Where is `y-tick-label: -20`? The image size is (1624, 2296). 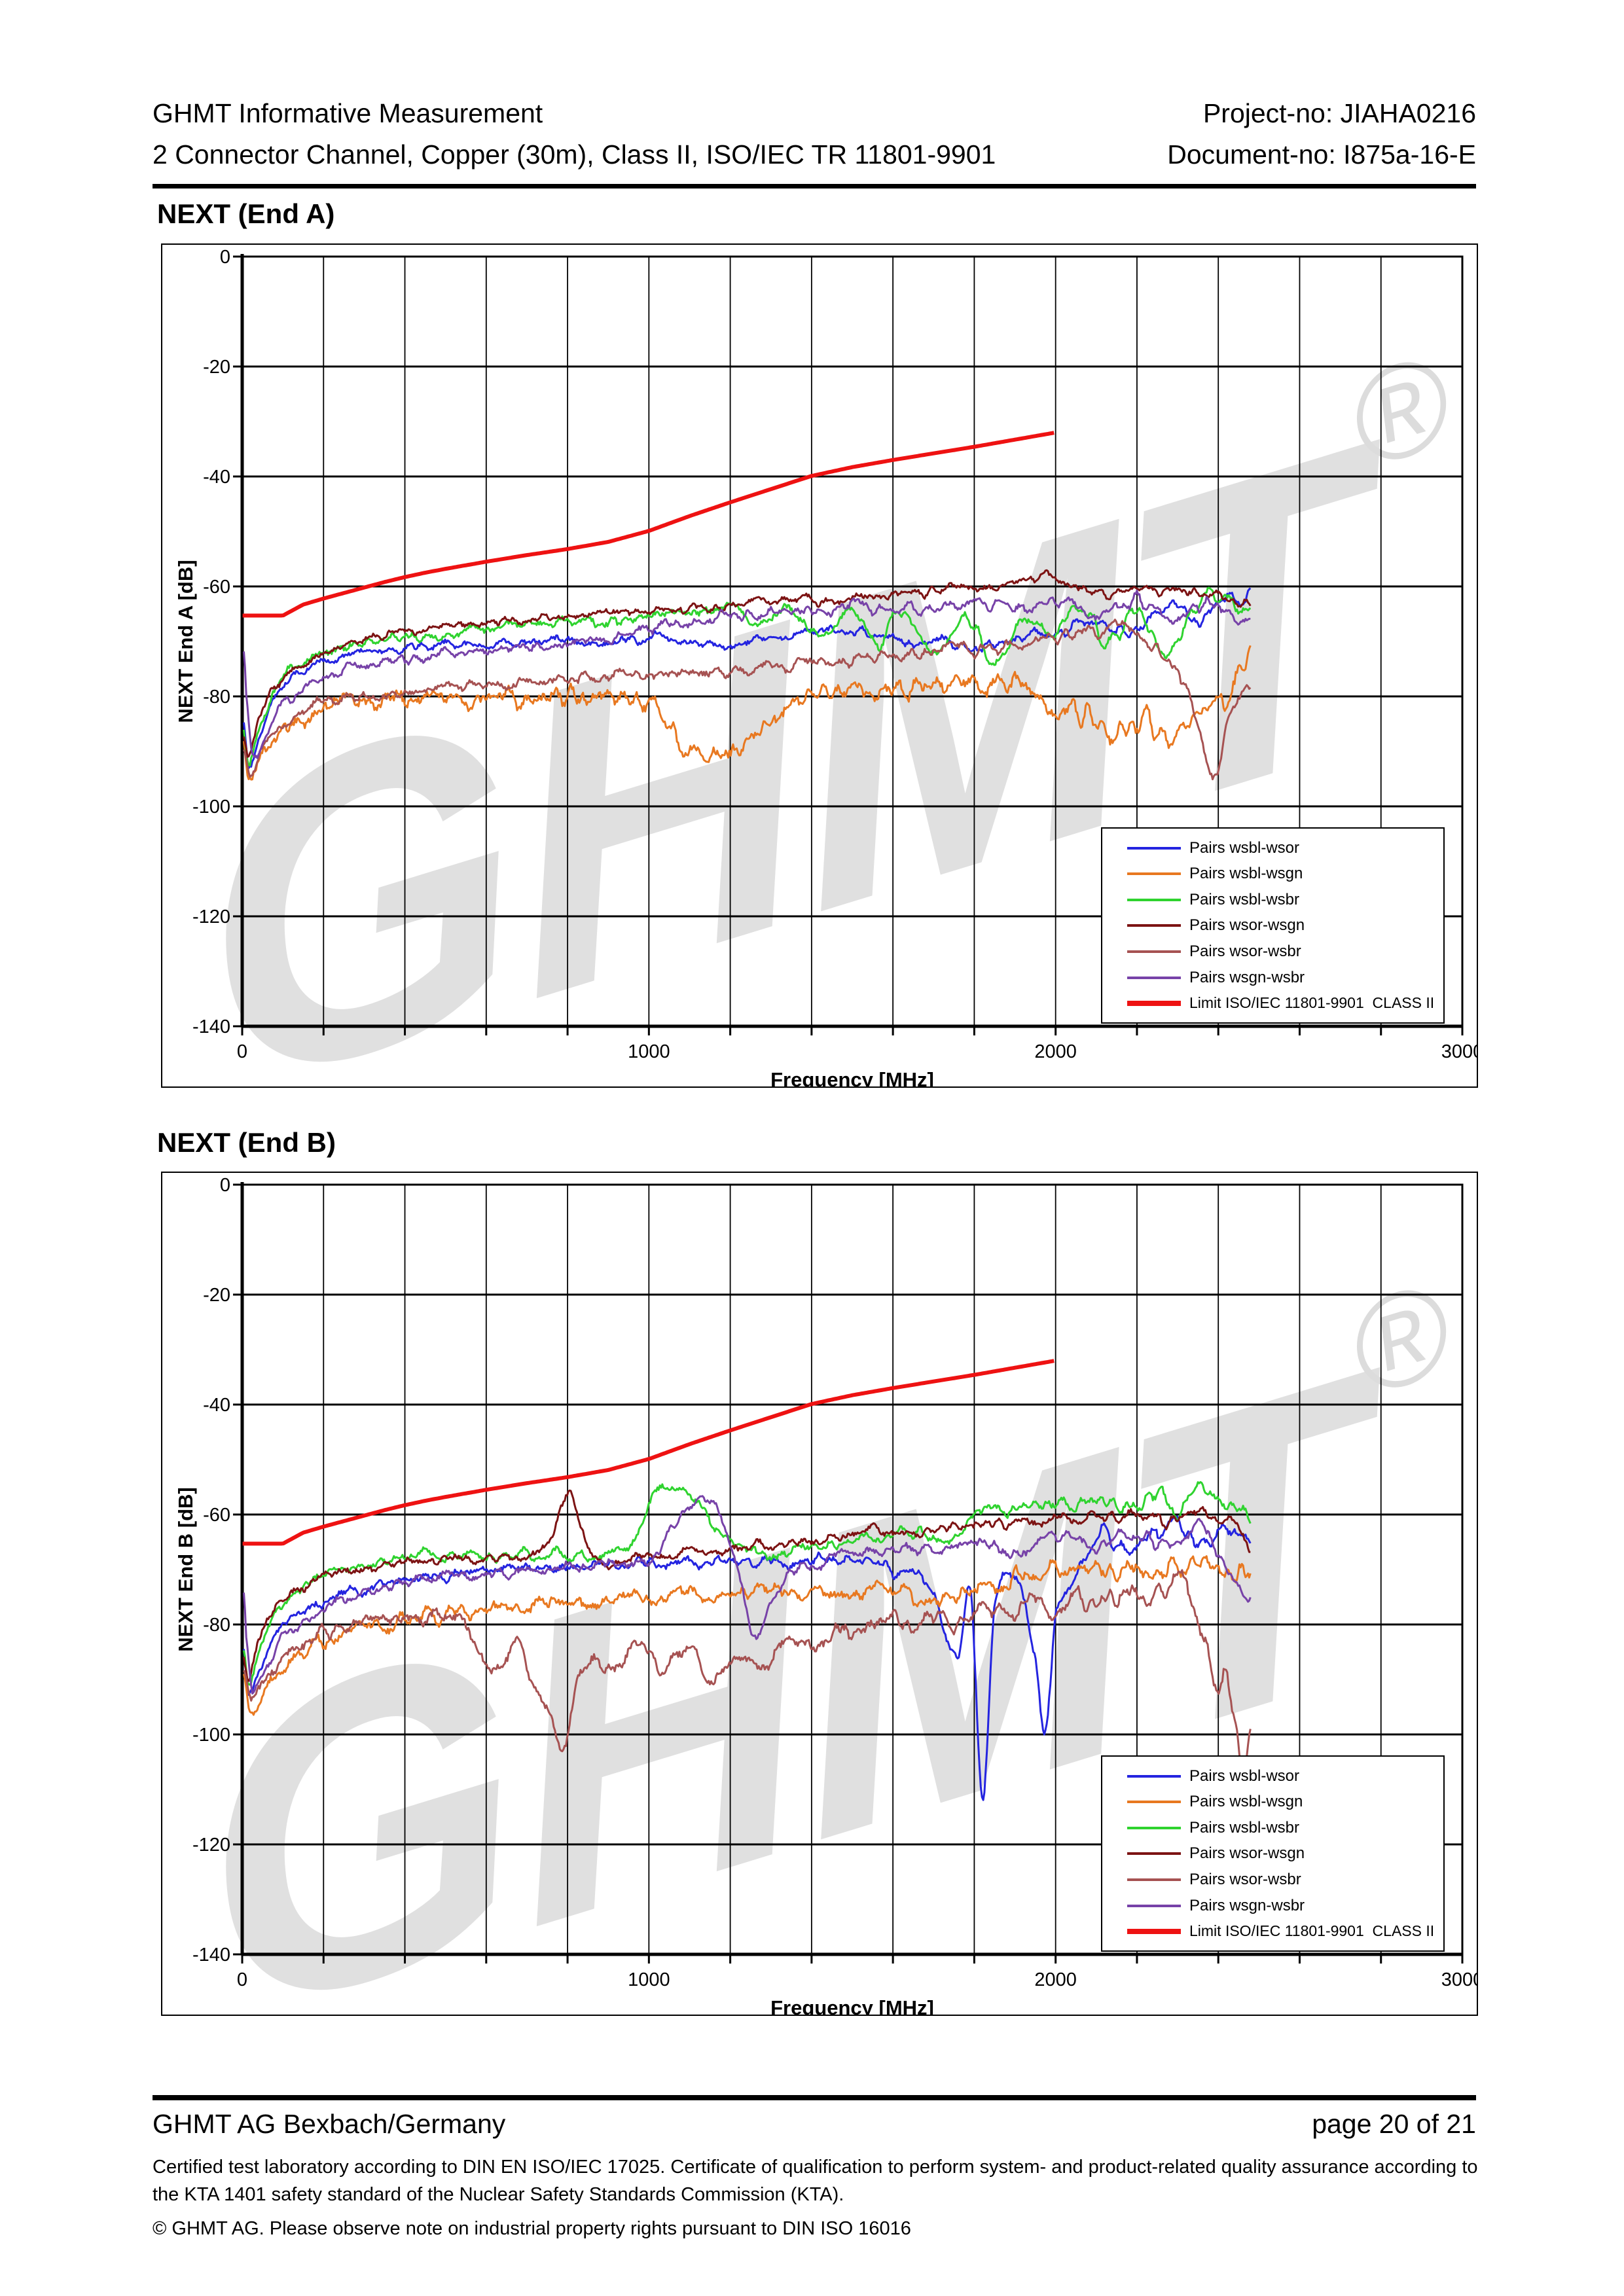 y-tick-label: -20 is located at coordinates (216, 367).